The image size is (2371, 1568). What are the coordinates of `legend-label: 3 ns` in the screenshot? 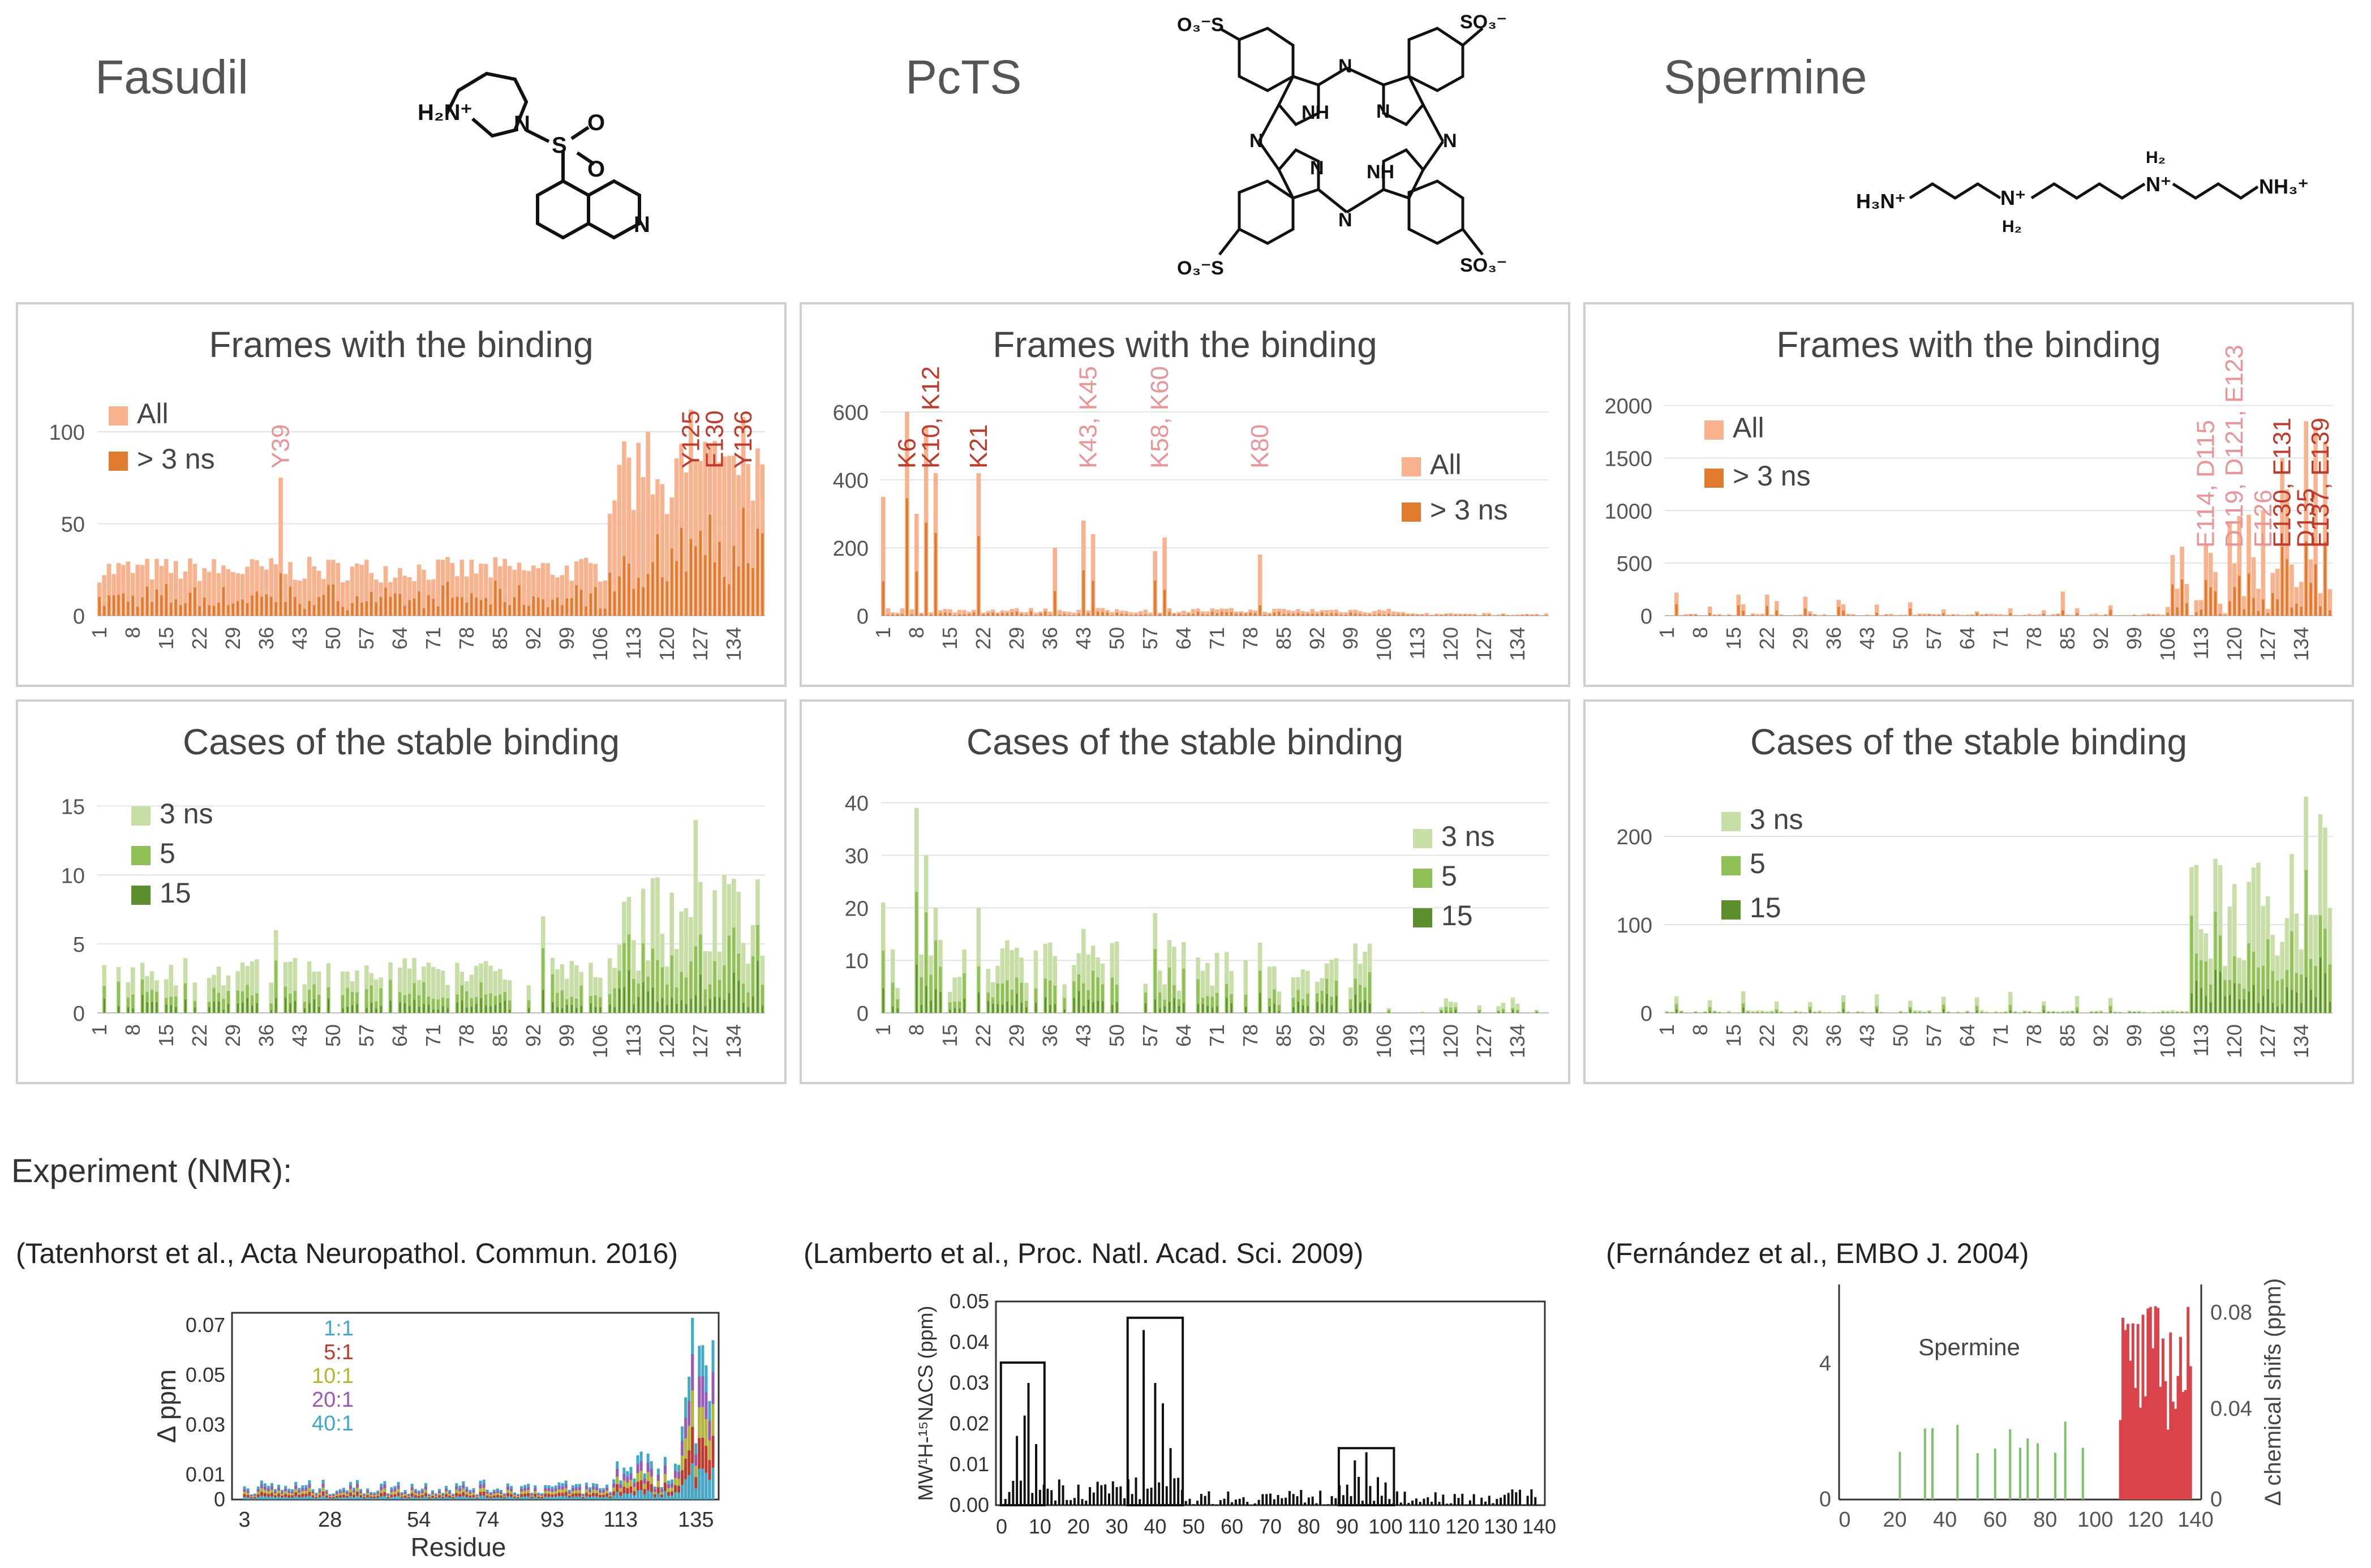 It's located at (1468, 836).